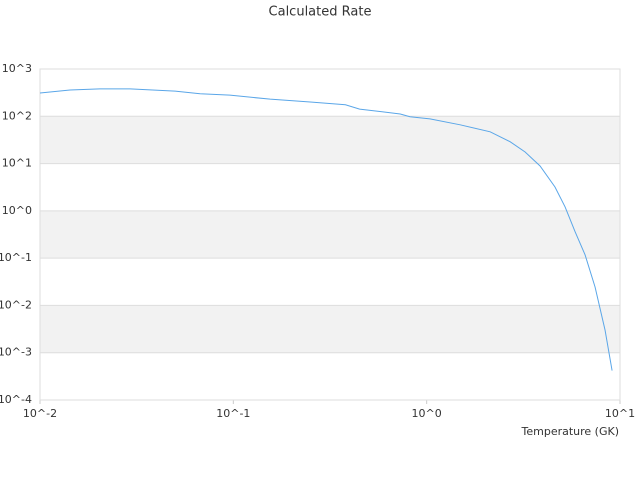  Describe the element at coordinates (40, 413) in the screenshot. I see `x-tick-label: 10^-2` at that location.